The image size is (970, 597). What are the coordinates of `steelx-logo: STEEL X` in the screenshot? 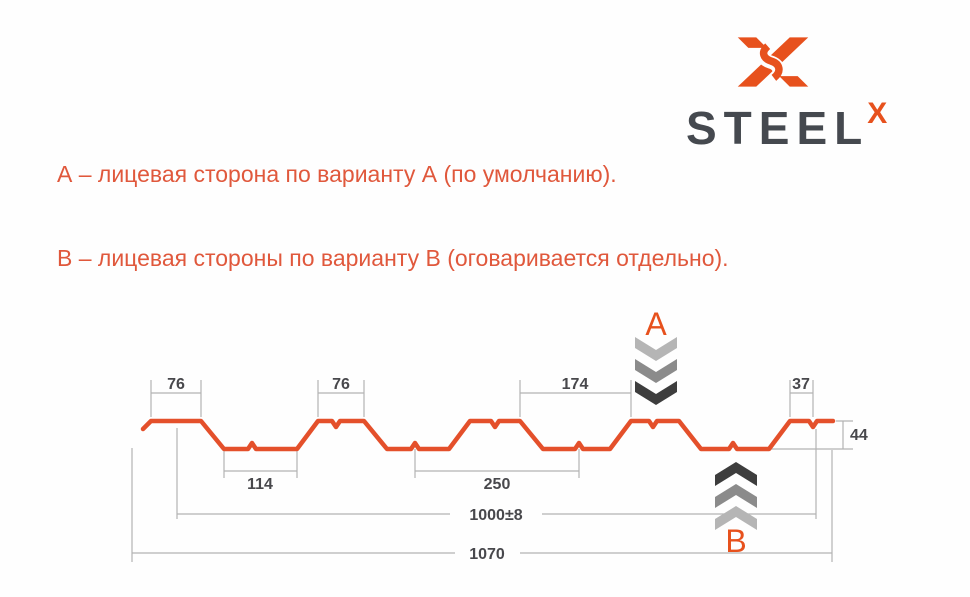 It's located at (792, 88).